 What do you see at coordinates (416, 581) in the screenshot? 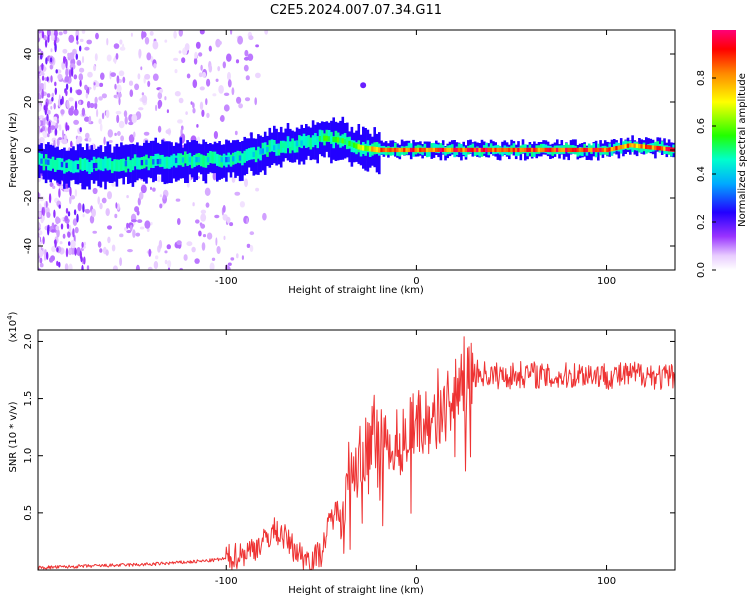
I see `x-tick-label: 0` at bounding box center [416, 581].